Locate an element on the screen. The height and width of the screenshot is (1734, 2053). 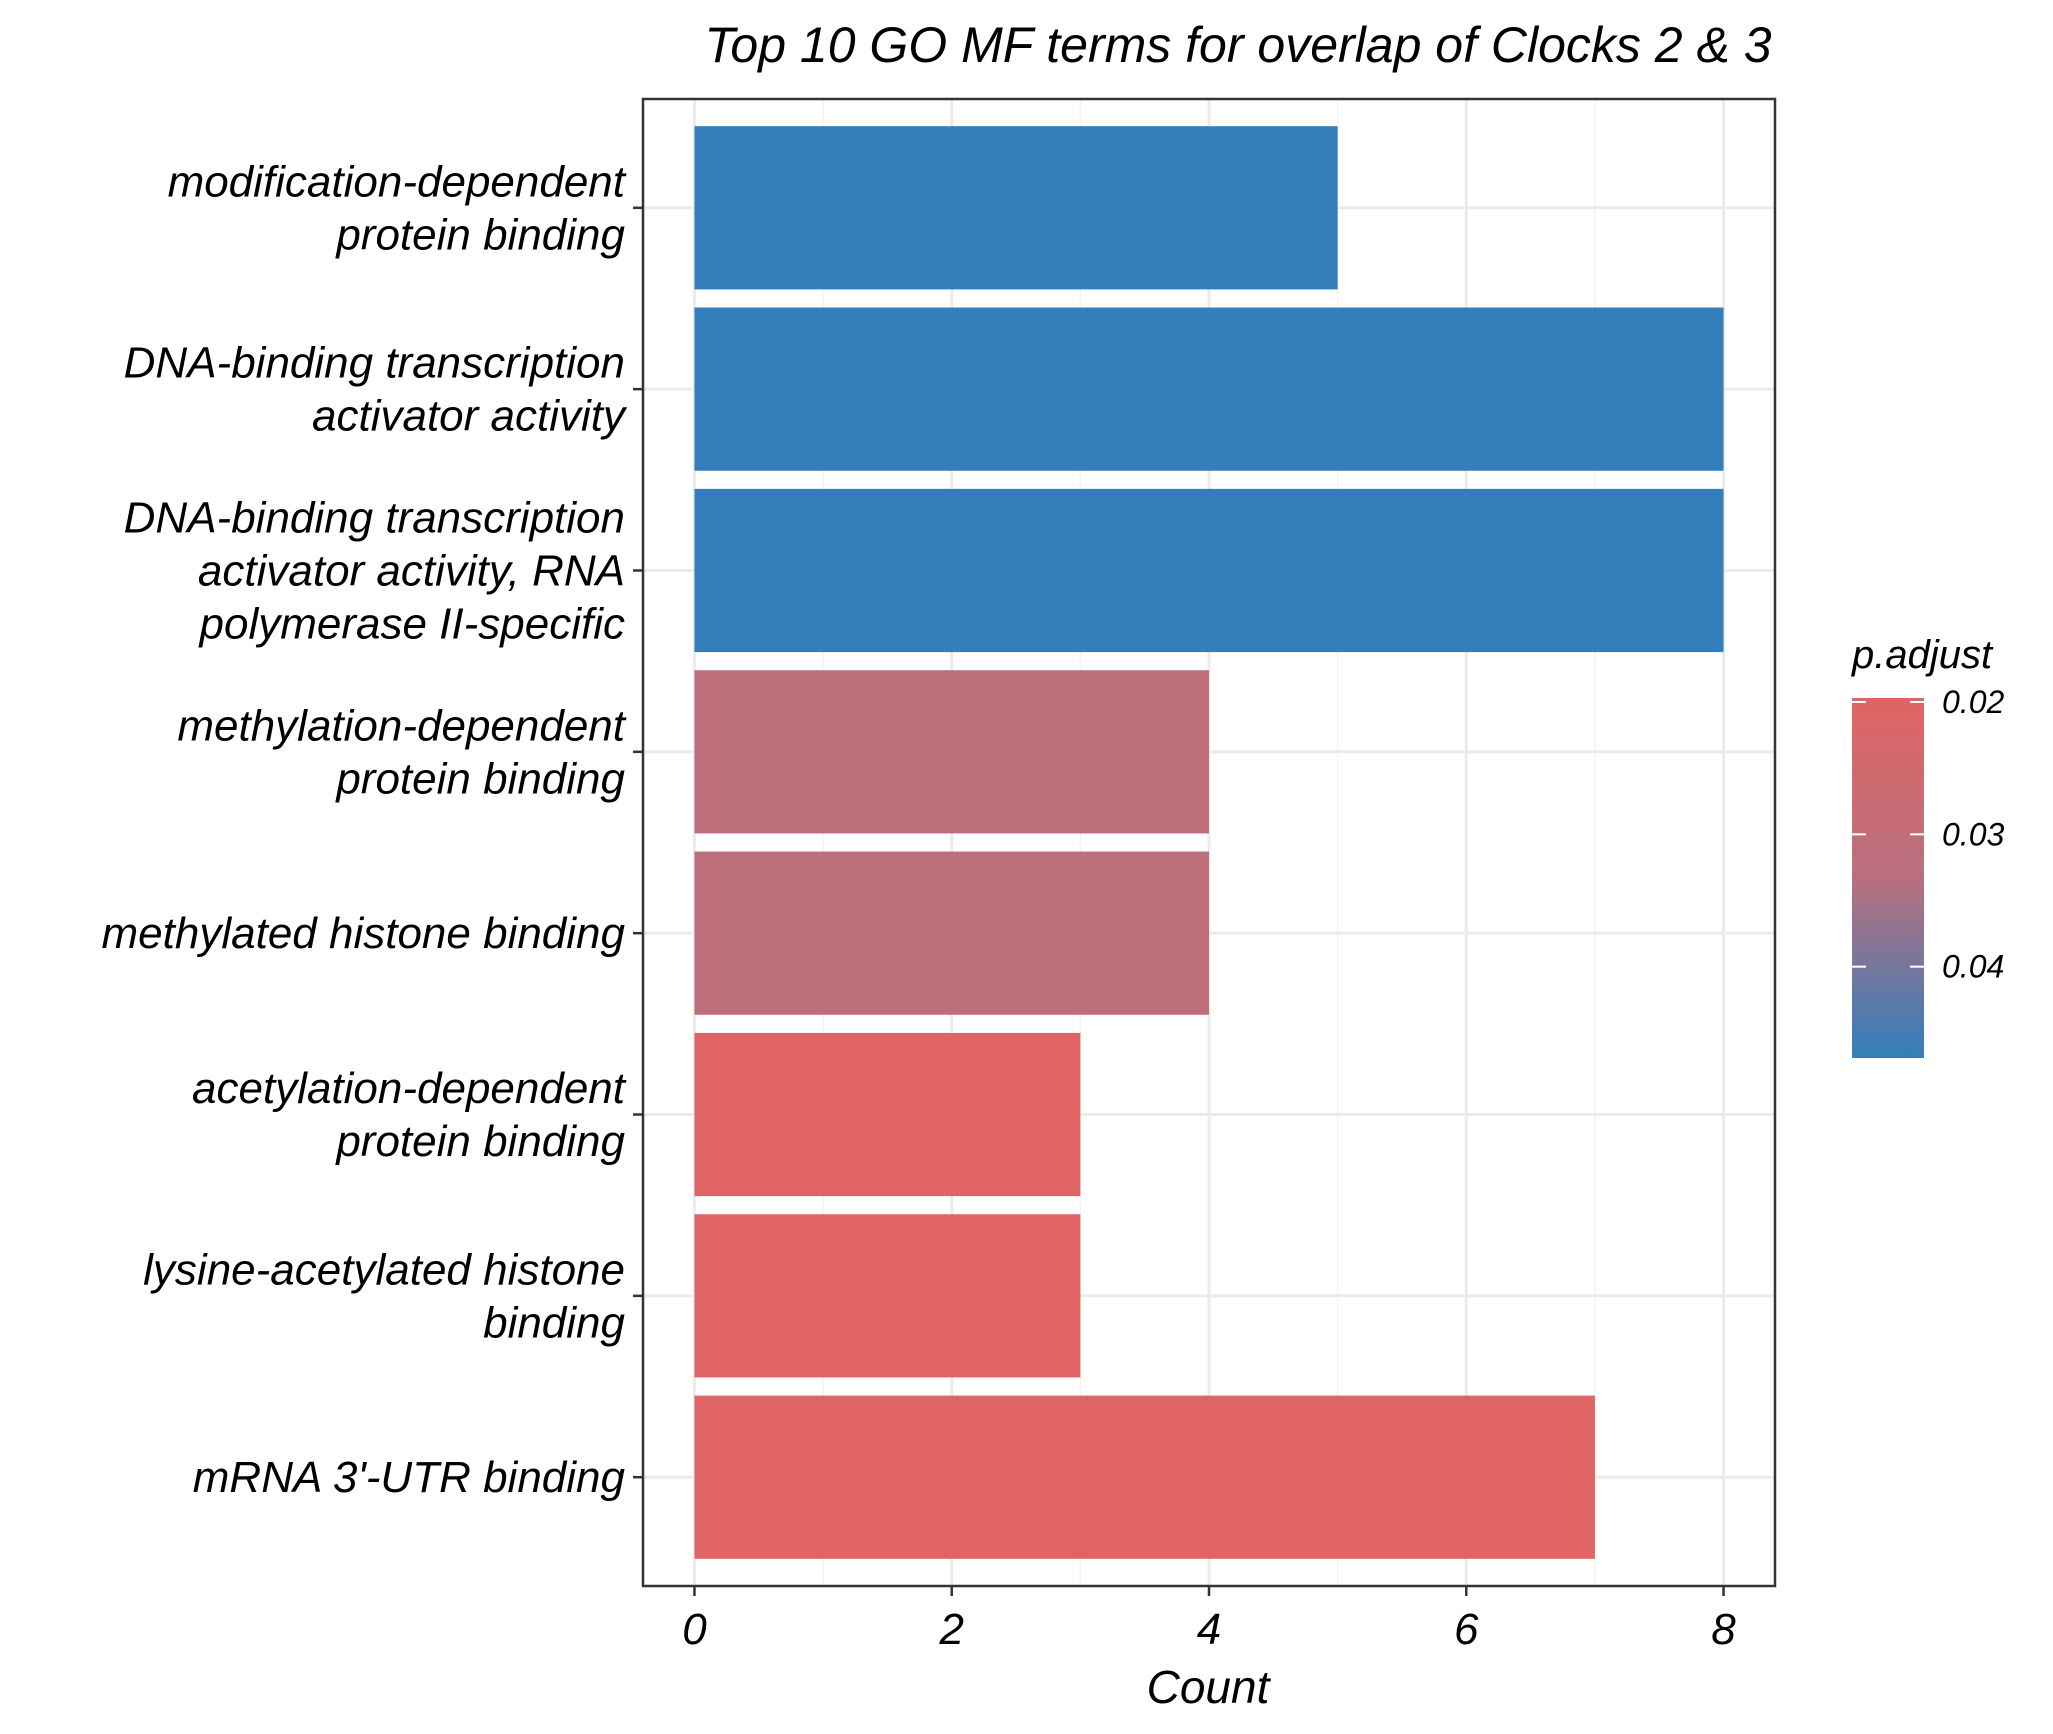
colorbar-tick-label: 0.03 is located at coordinates (1973, 834).